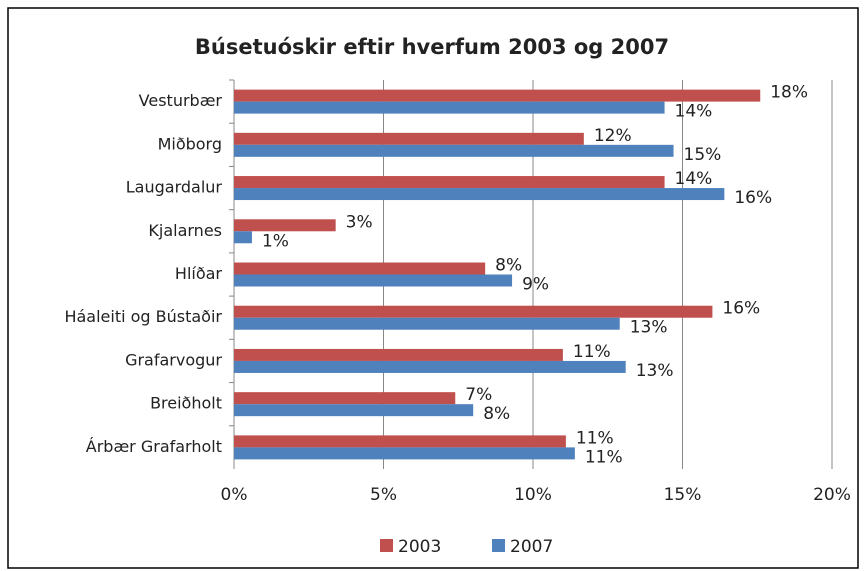 This screenshot has height=571, width=864. What do you see at coordinates (181, 100) in the screenshot?
I see `y-tick-label: Vesturbær` at bounding box center [181, 100].